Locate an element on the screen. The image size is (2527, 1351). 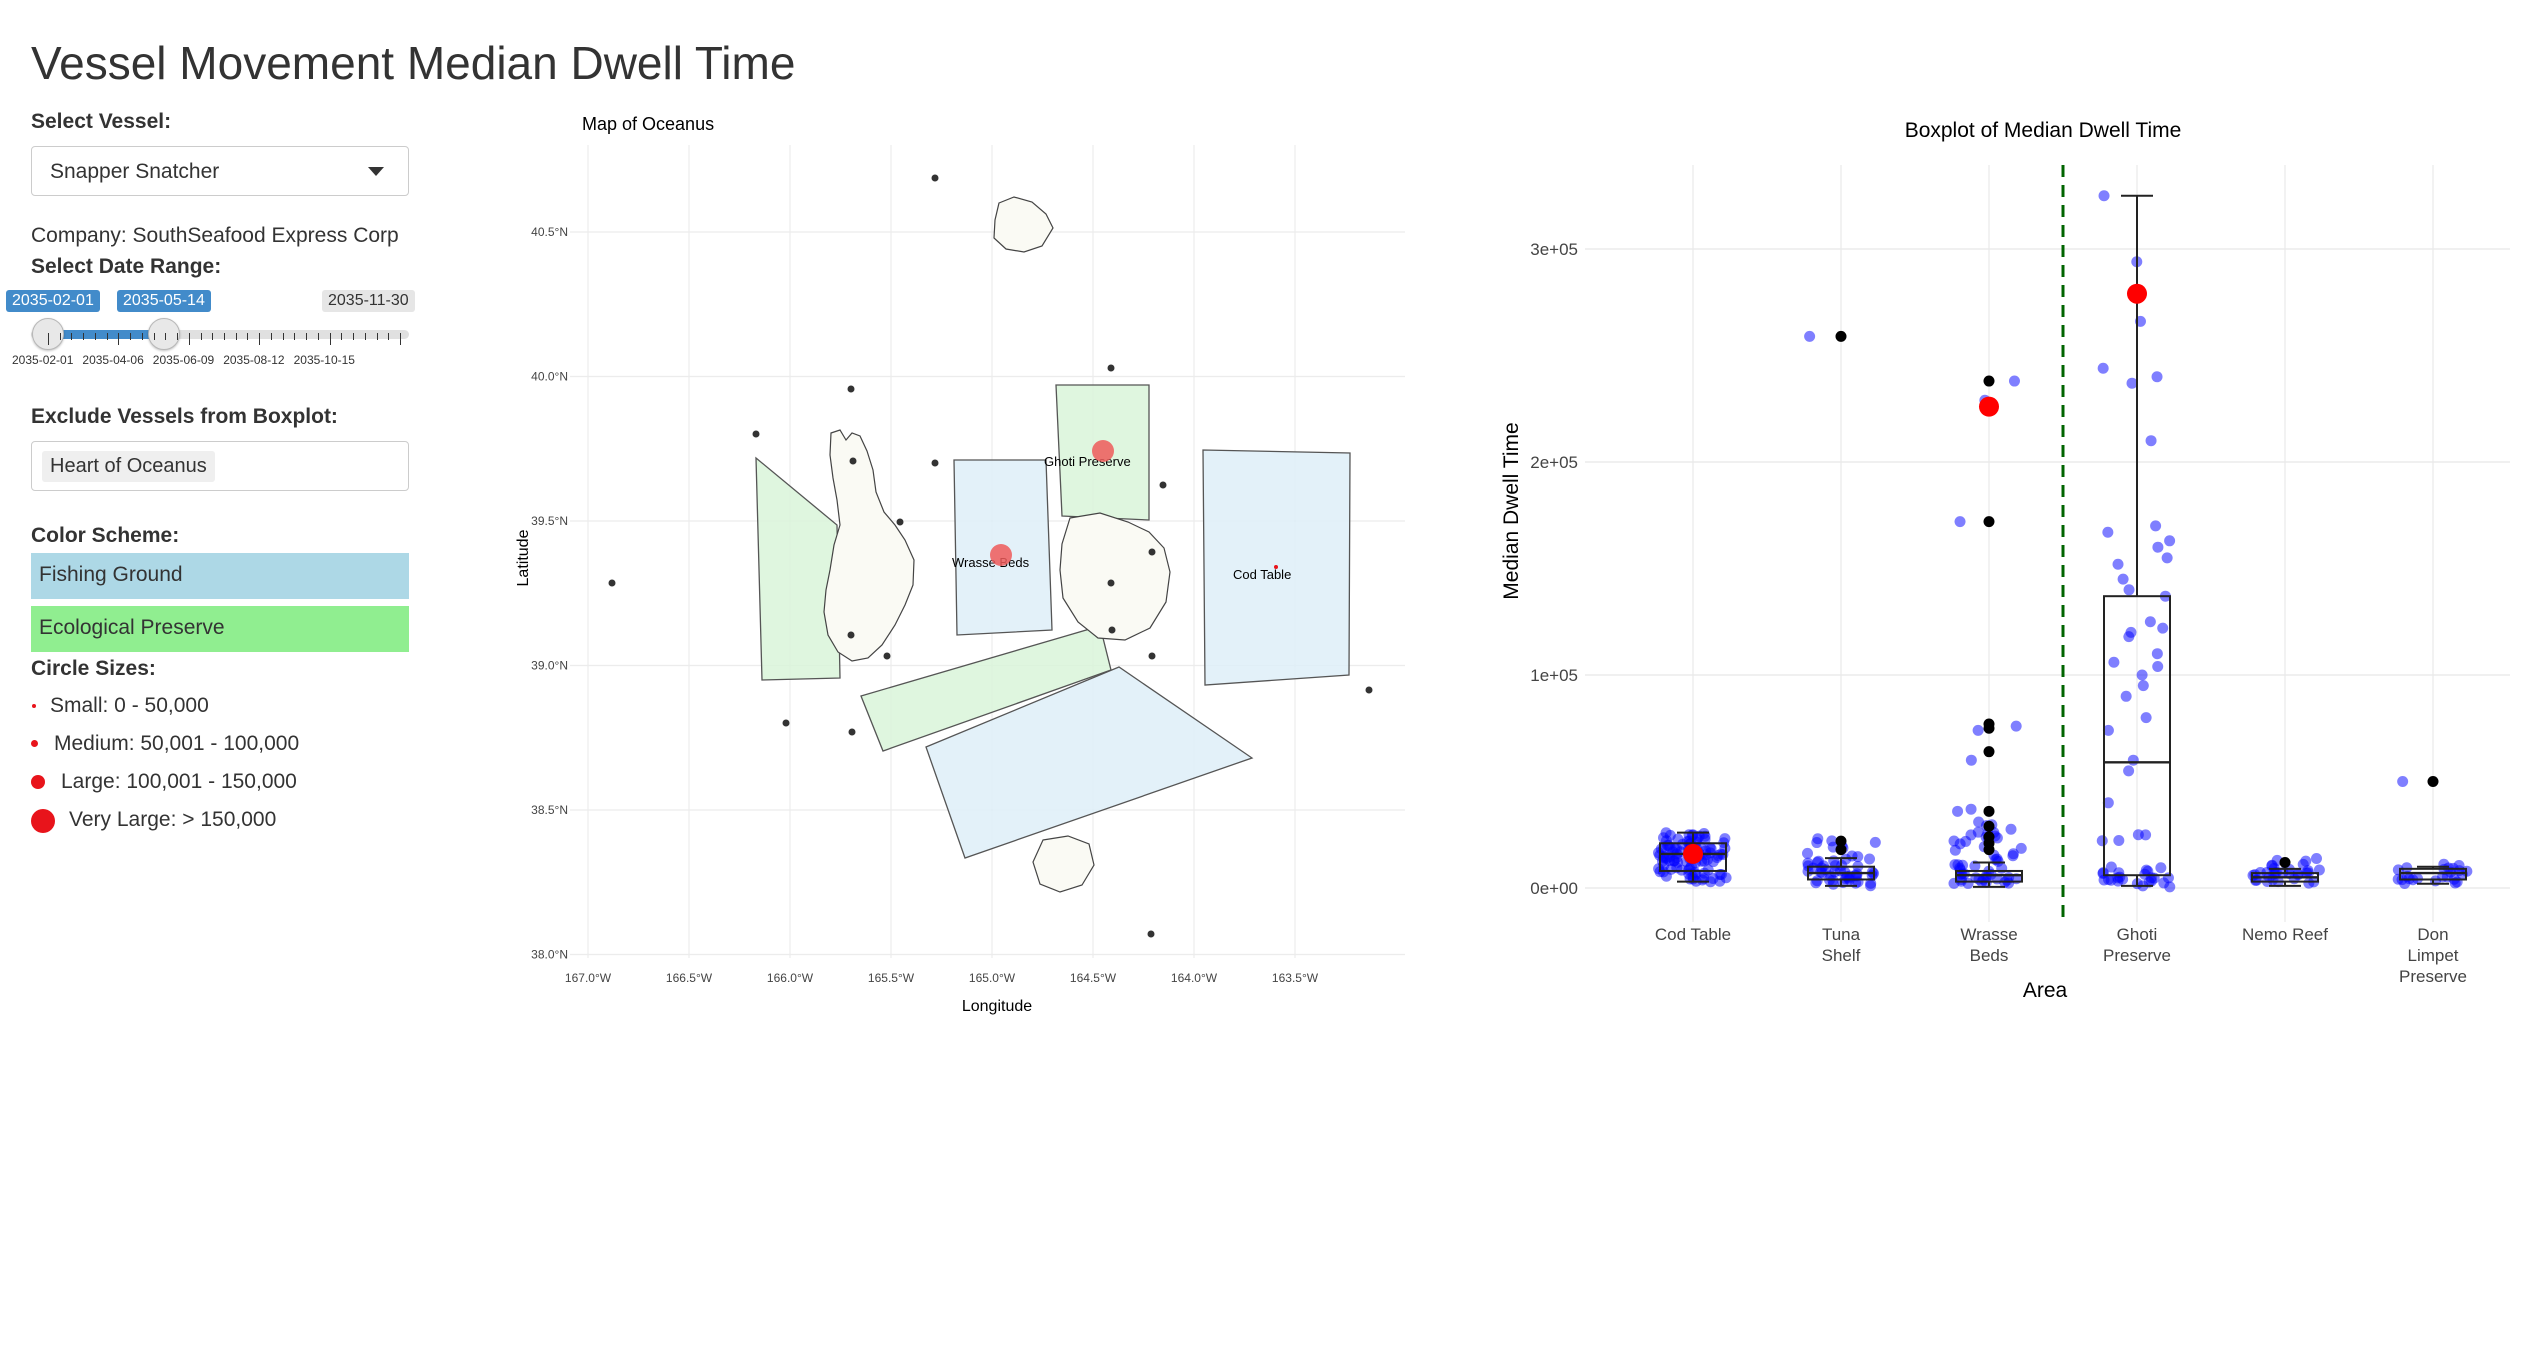
zone-fishing-south is located at coordinates (1089, 762).